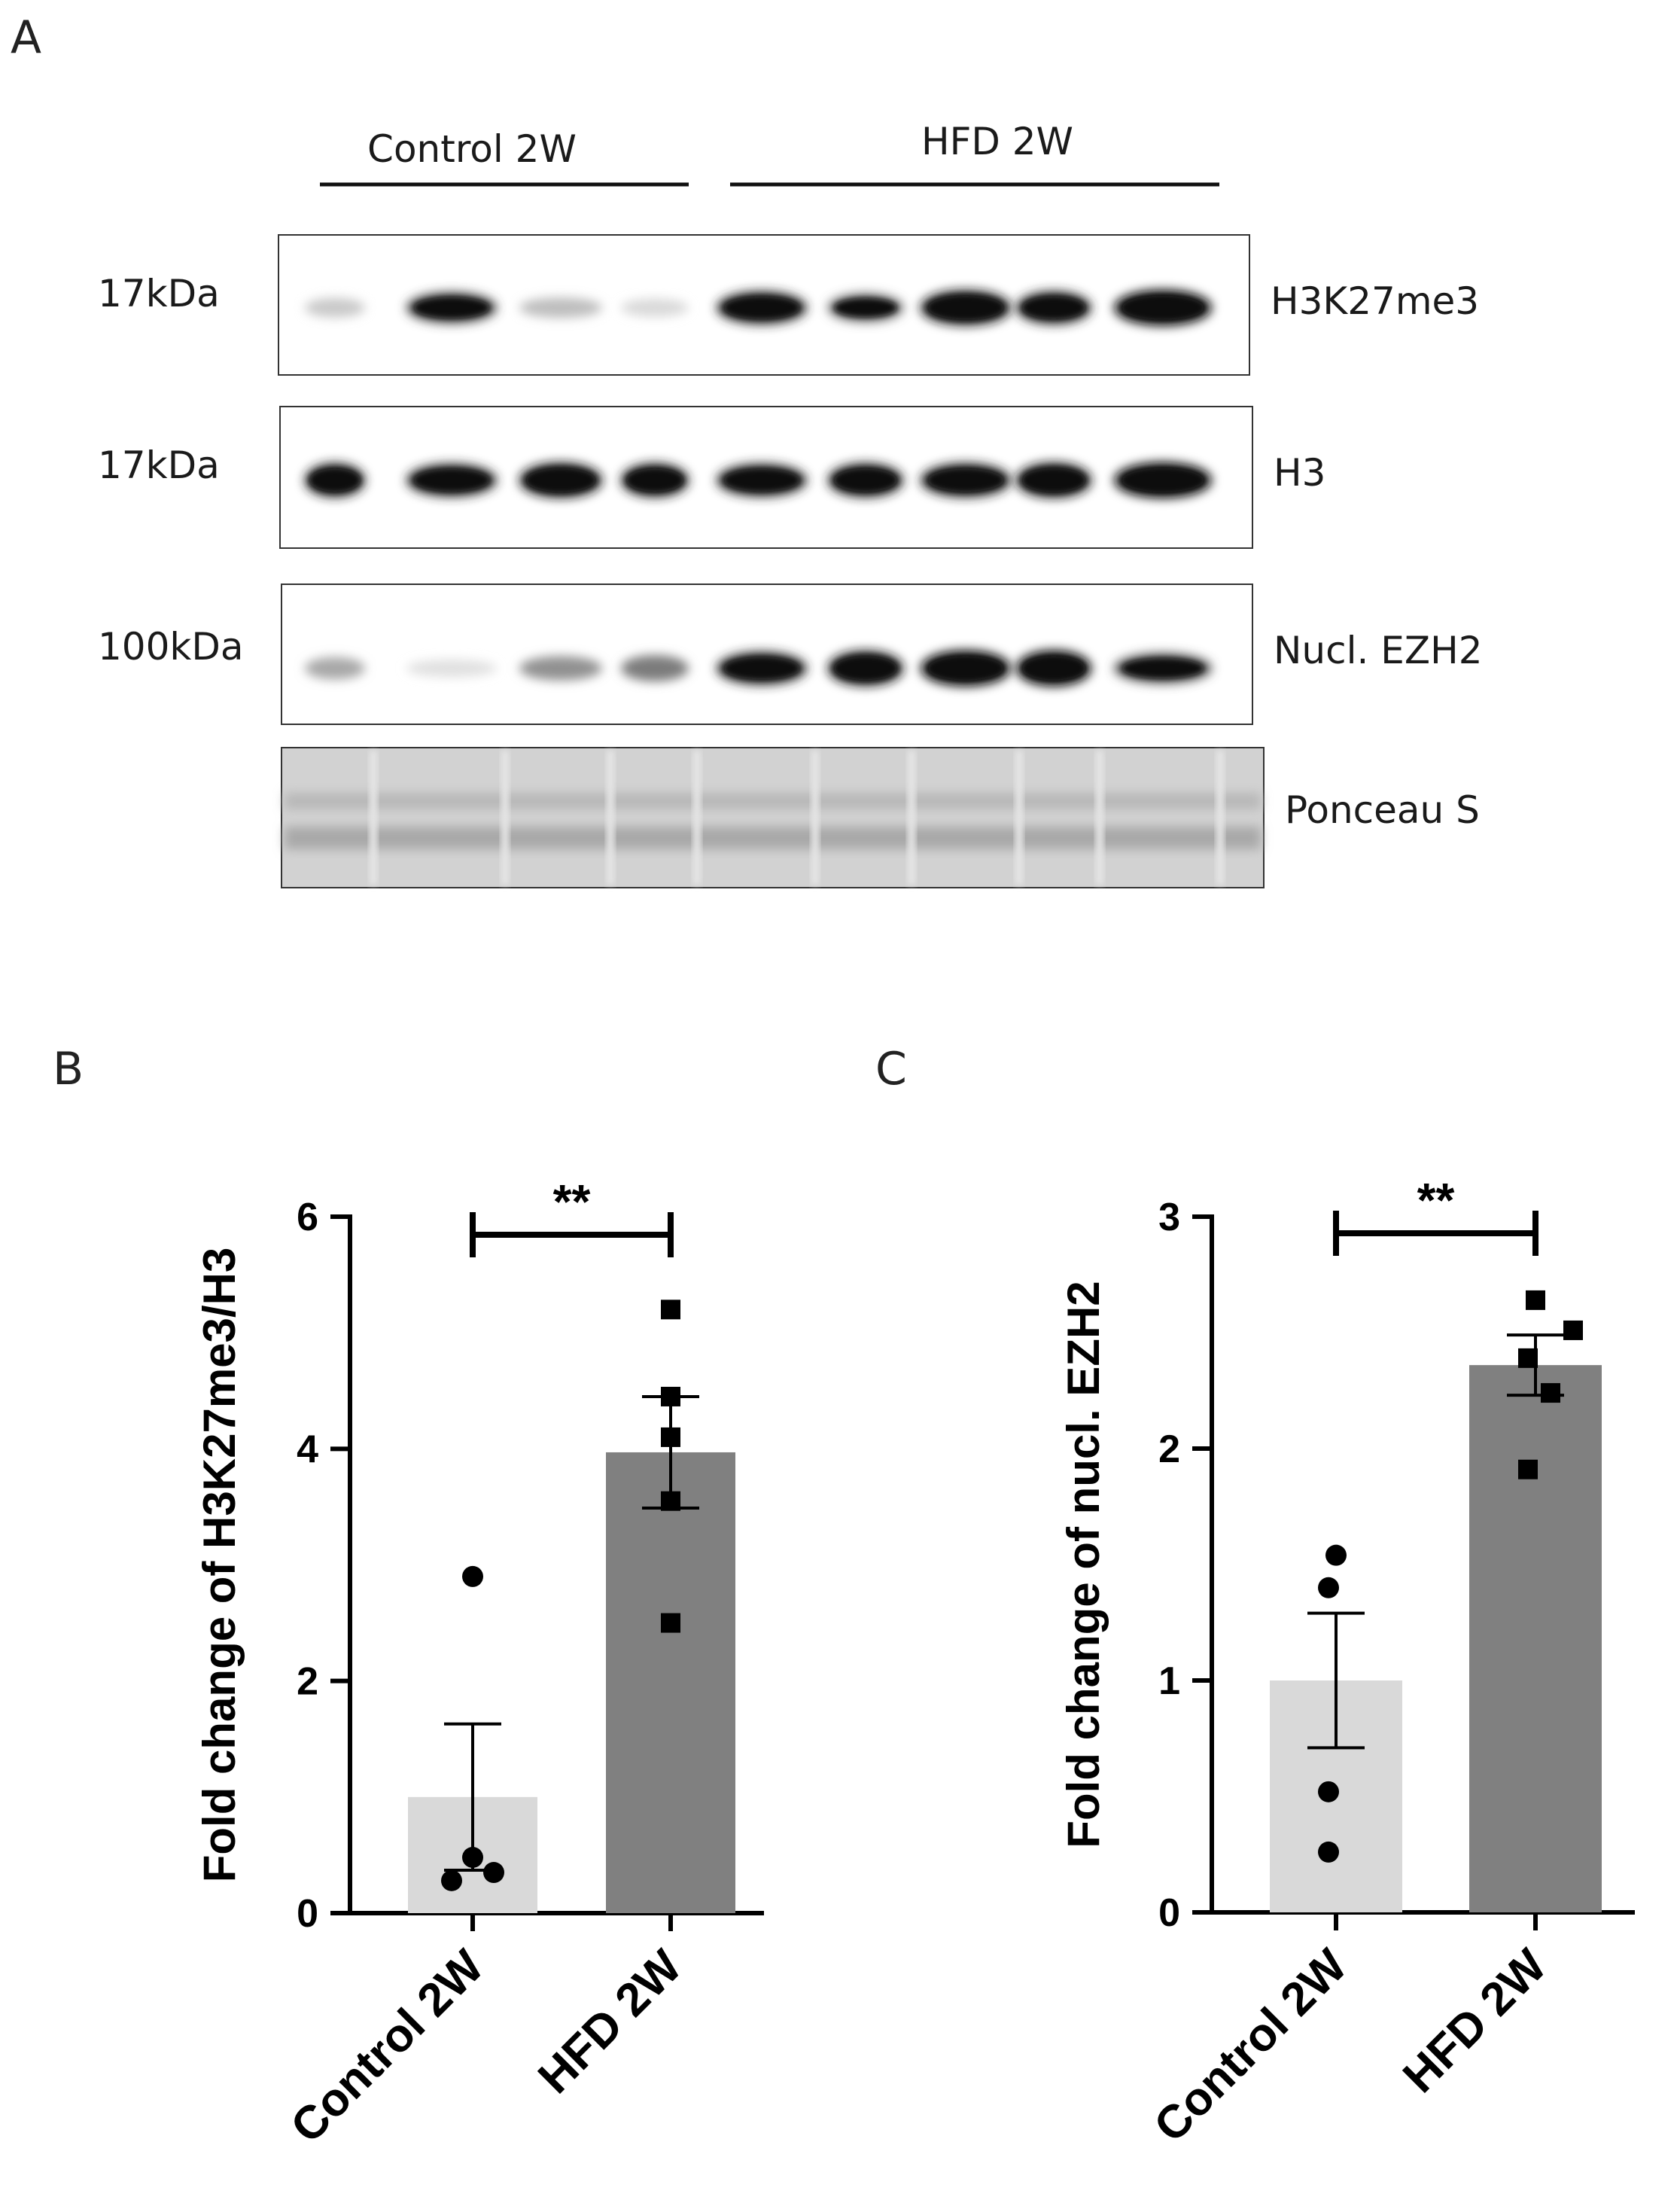 The image size is (1680, 2206). I want to click on group-label-control: Control 2W, so click(472, 149).